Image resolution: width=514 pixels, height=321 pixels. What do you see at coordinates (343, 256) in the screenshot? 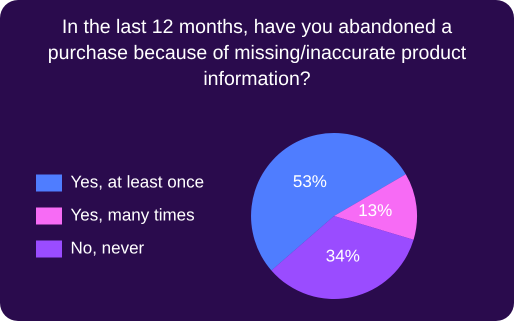
I see `data-label: 34%` at bounding box center [343, 256].